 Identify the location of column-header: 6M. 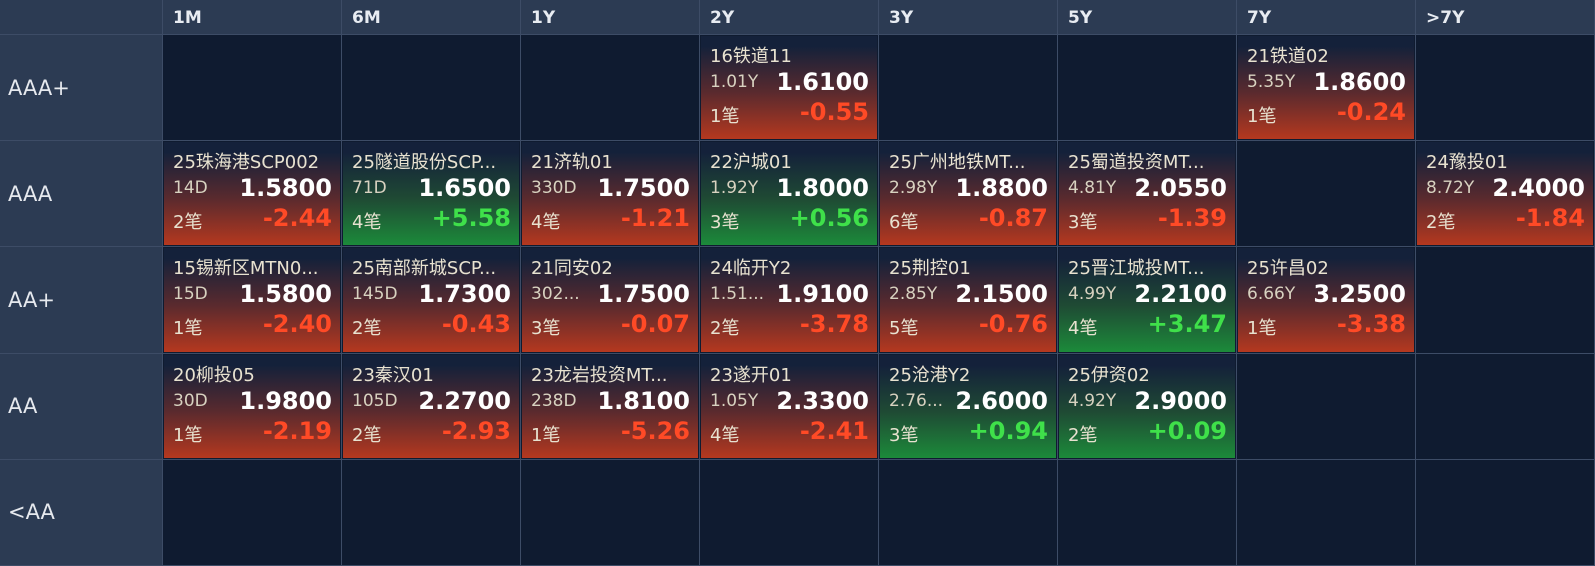
(431, 17).